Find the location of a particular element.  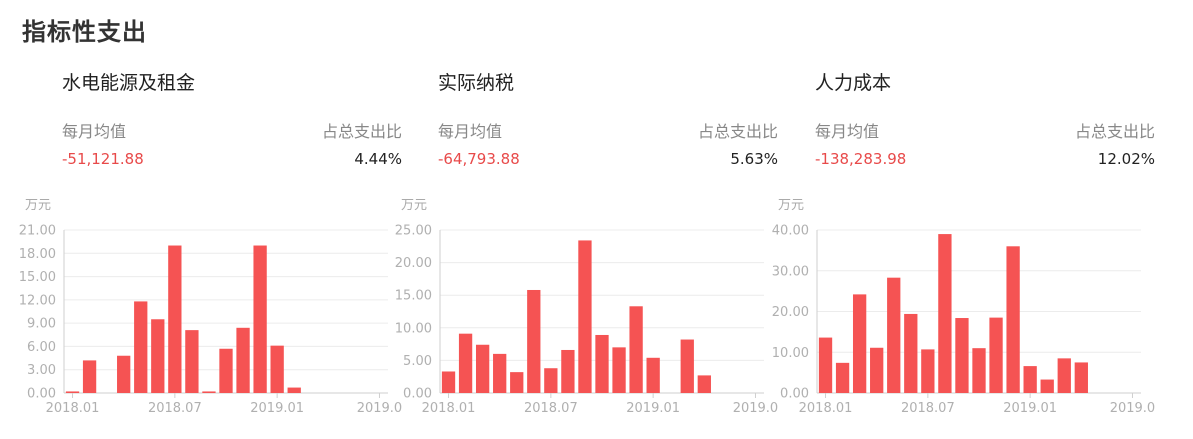

panel-title: 水电能源及租金 is located at coordinates (129, 83).